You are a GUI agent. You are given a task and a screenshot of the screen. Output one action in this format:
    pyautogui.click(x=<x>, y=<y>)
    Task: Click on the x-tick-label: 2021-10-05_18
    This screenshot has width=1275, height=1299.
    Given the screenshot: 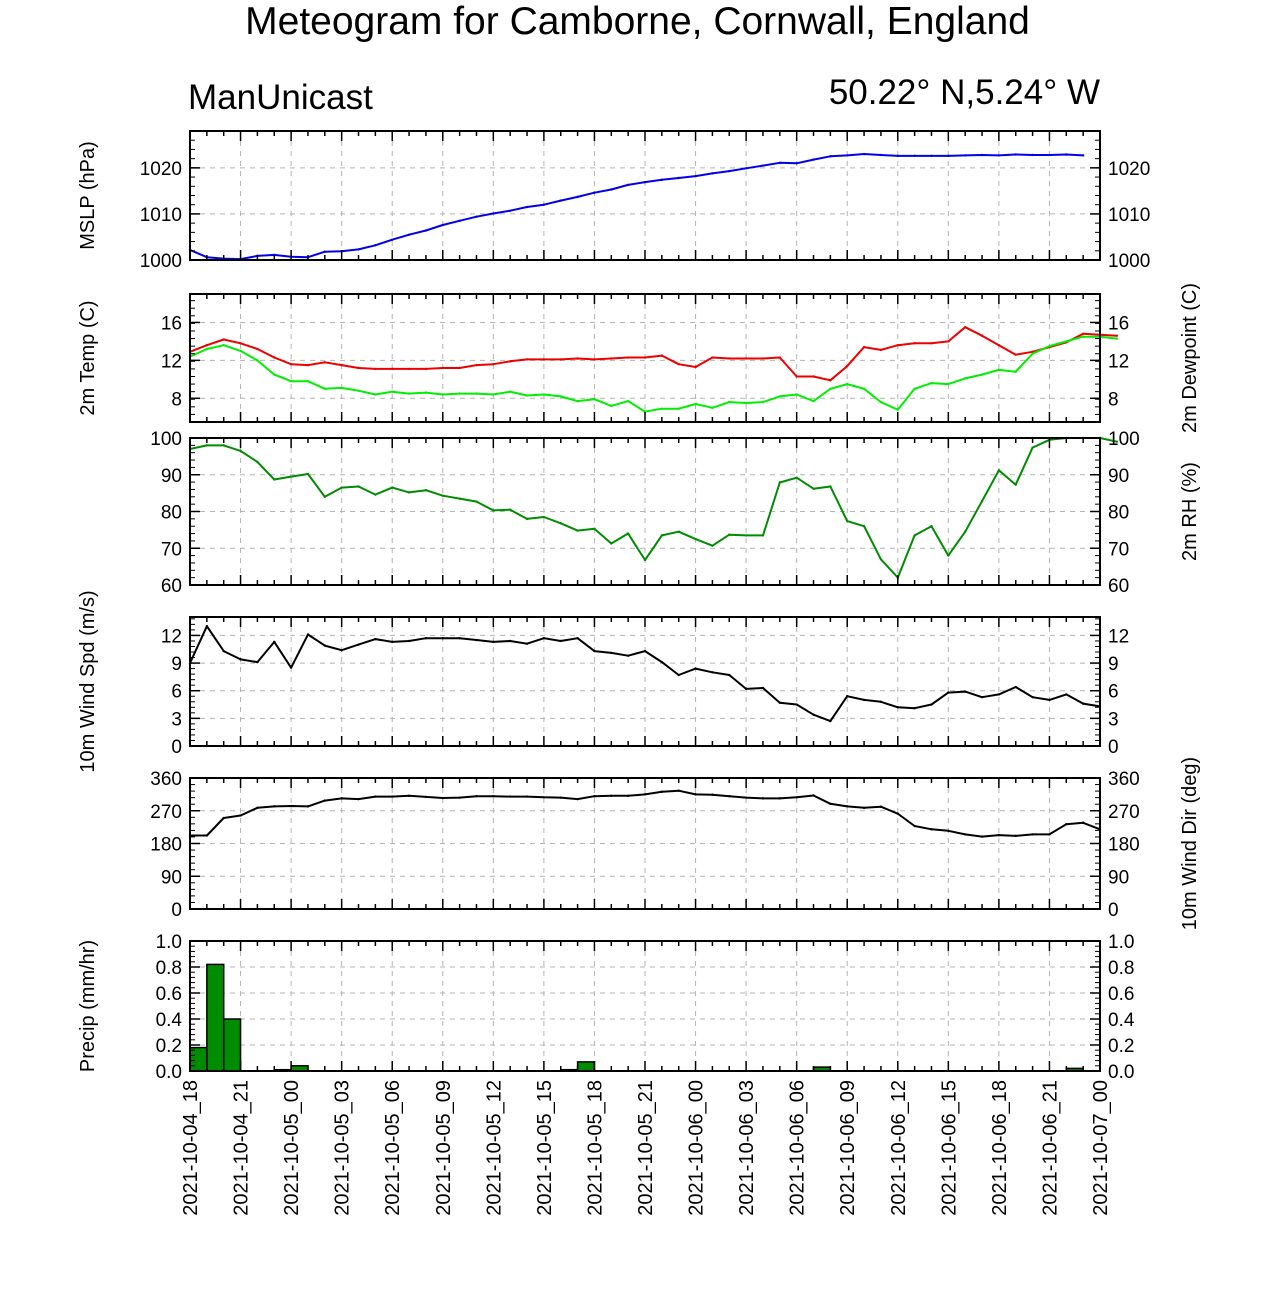 What is the action you would take?
    pyautogui.click(x=595, y=1148)
    